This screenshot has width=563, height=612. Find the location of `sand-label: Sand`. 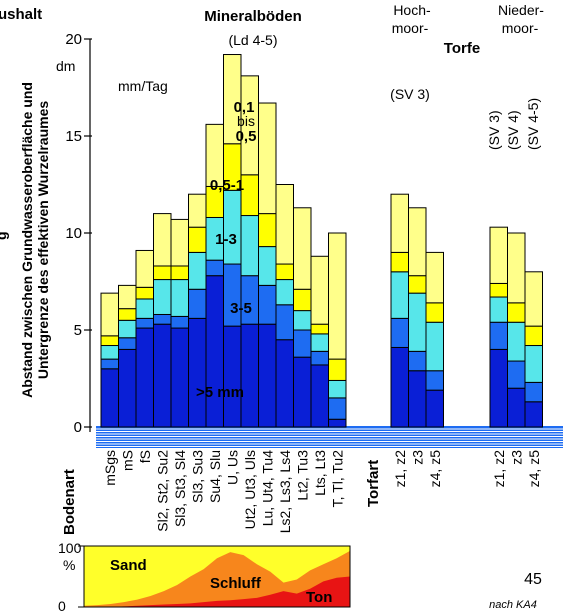

sand-label: Sand is located at coordinates (128, 565).